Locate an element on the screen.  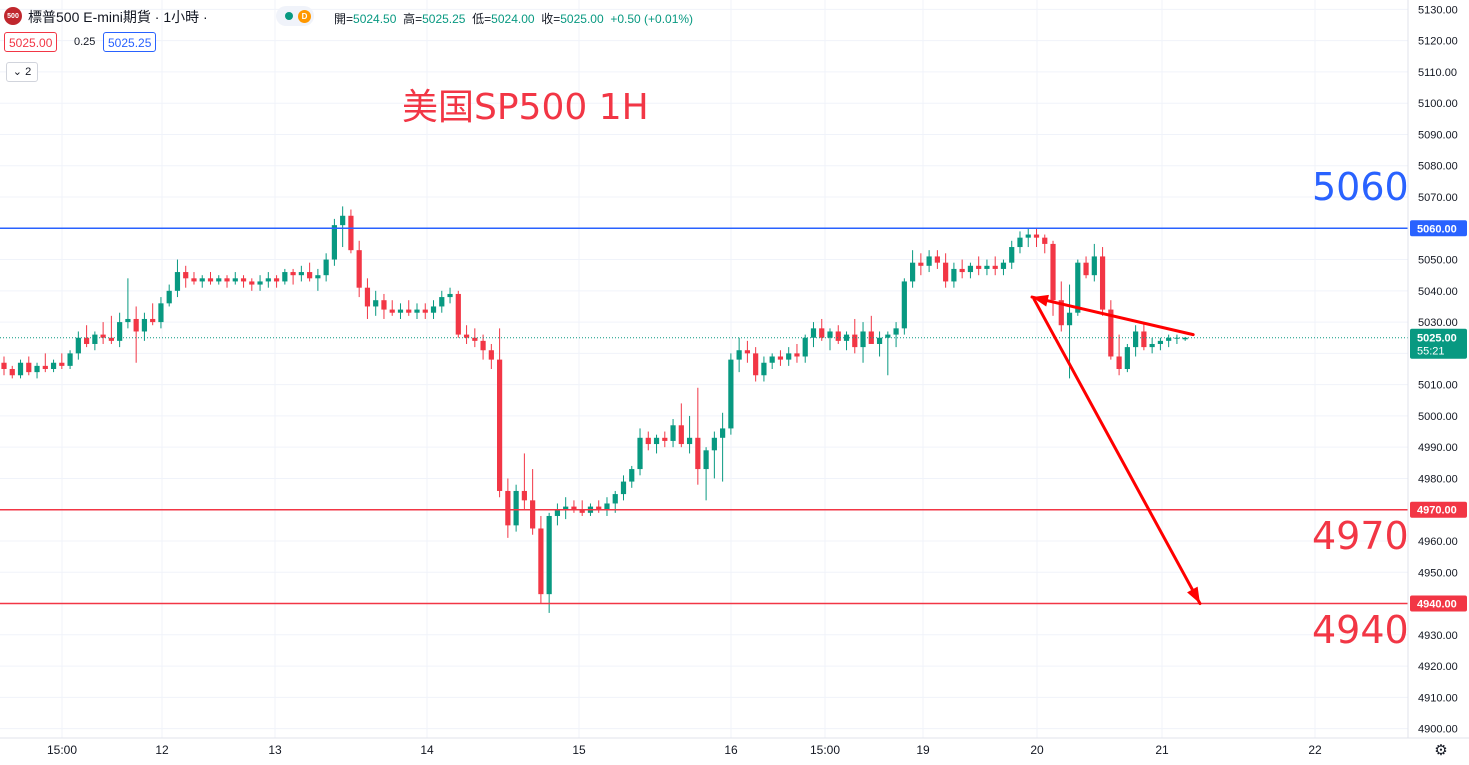
price-tick-label: 4910.00 is located at coordinates (1438, 698).